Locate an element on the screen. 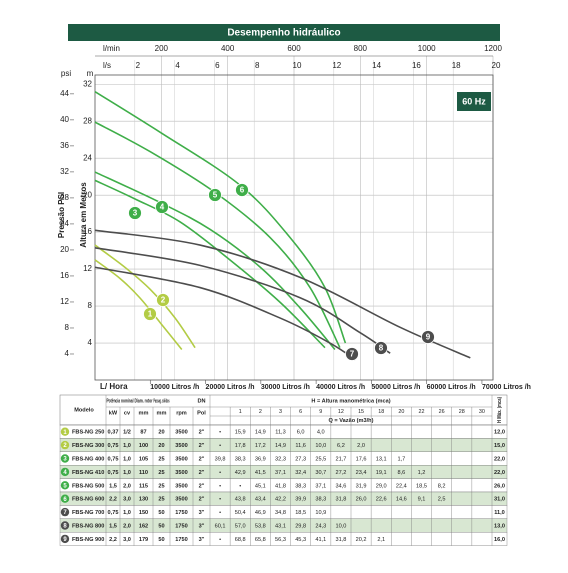 The height and width of the screenshot is (573, 568). x-tick-label: 60000 Litros /h is located at coordinates (451, 387).